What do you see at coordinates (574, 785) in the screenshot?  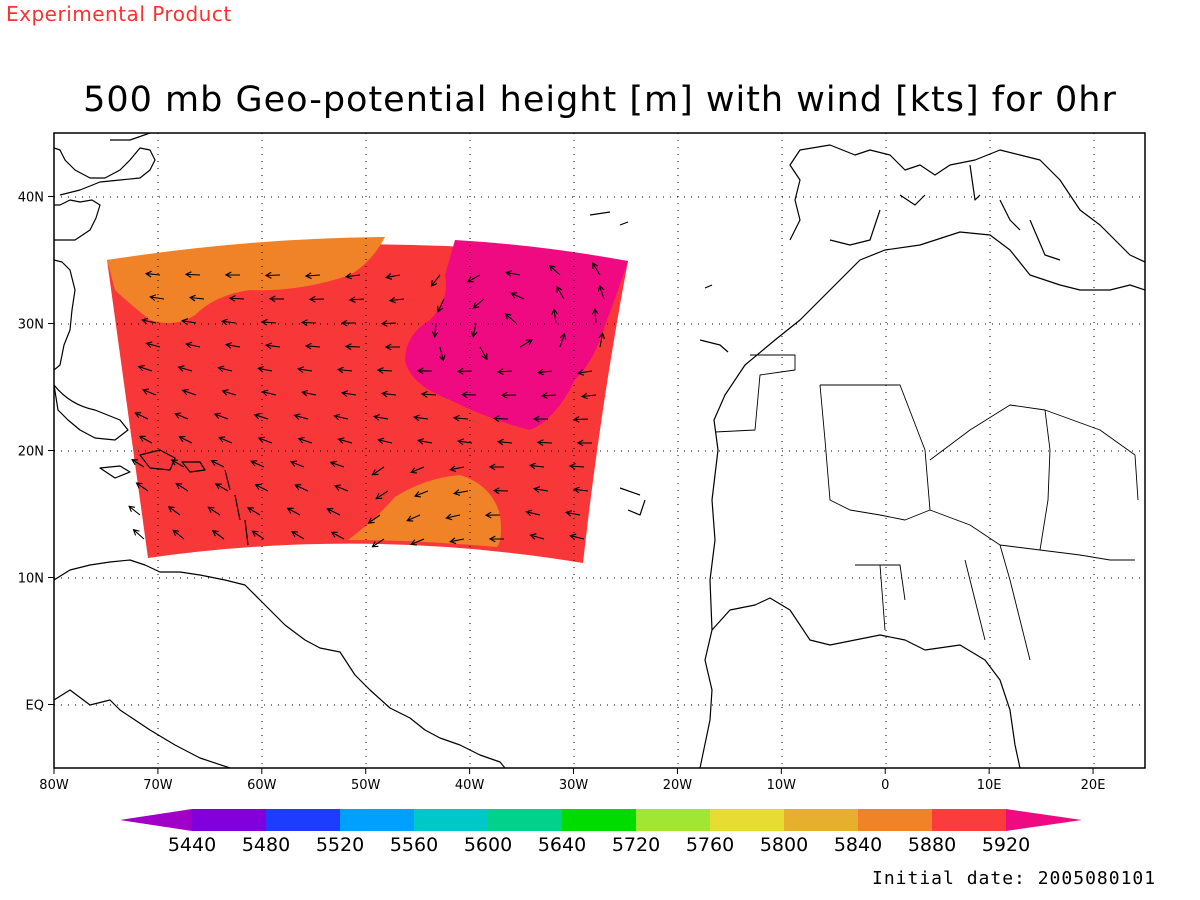 I see `x-tick-label: 30W` at bounding box center [574, 785].